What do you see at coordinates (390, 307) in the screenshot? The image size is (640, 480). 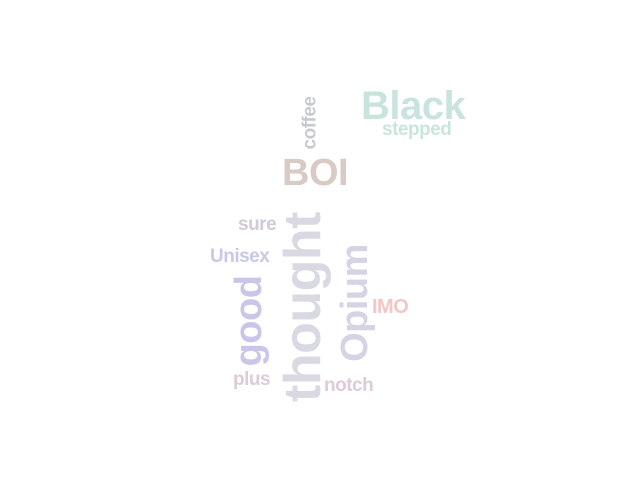 I see `word-imo: IMO` at bounding box center [390, 307].